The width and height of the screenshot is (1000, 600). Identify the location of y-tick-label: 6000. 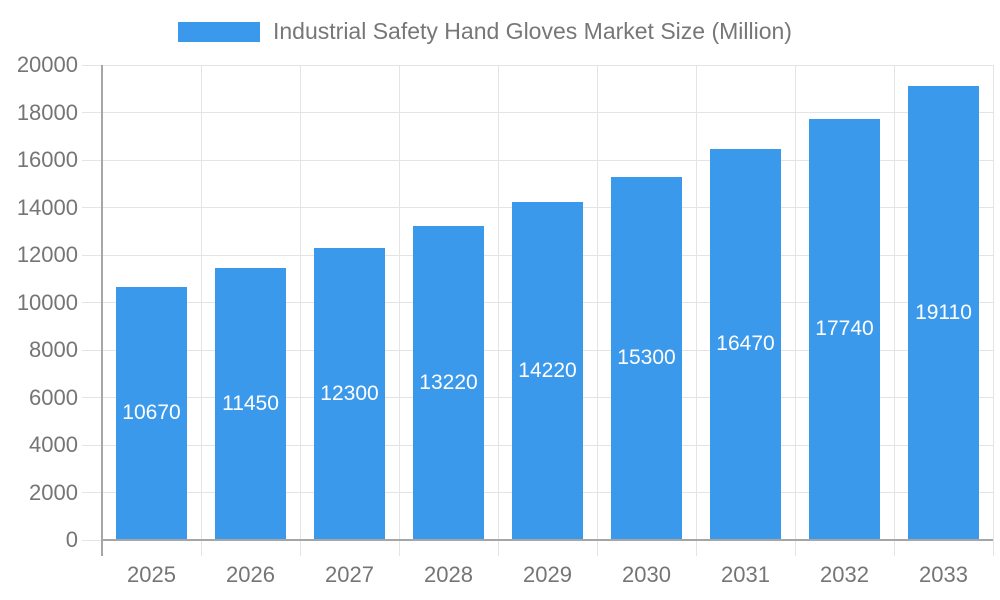
(53, 397).